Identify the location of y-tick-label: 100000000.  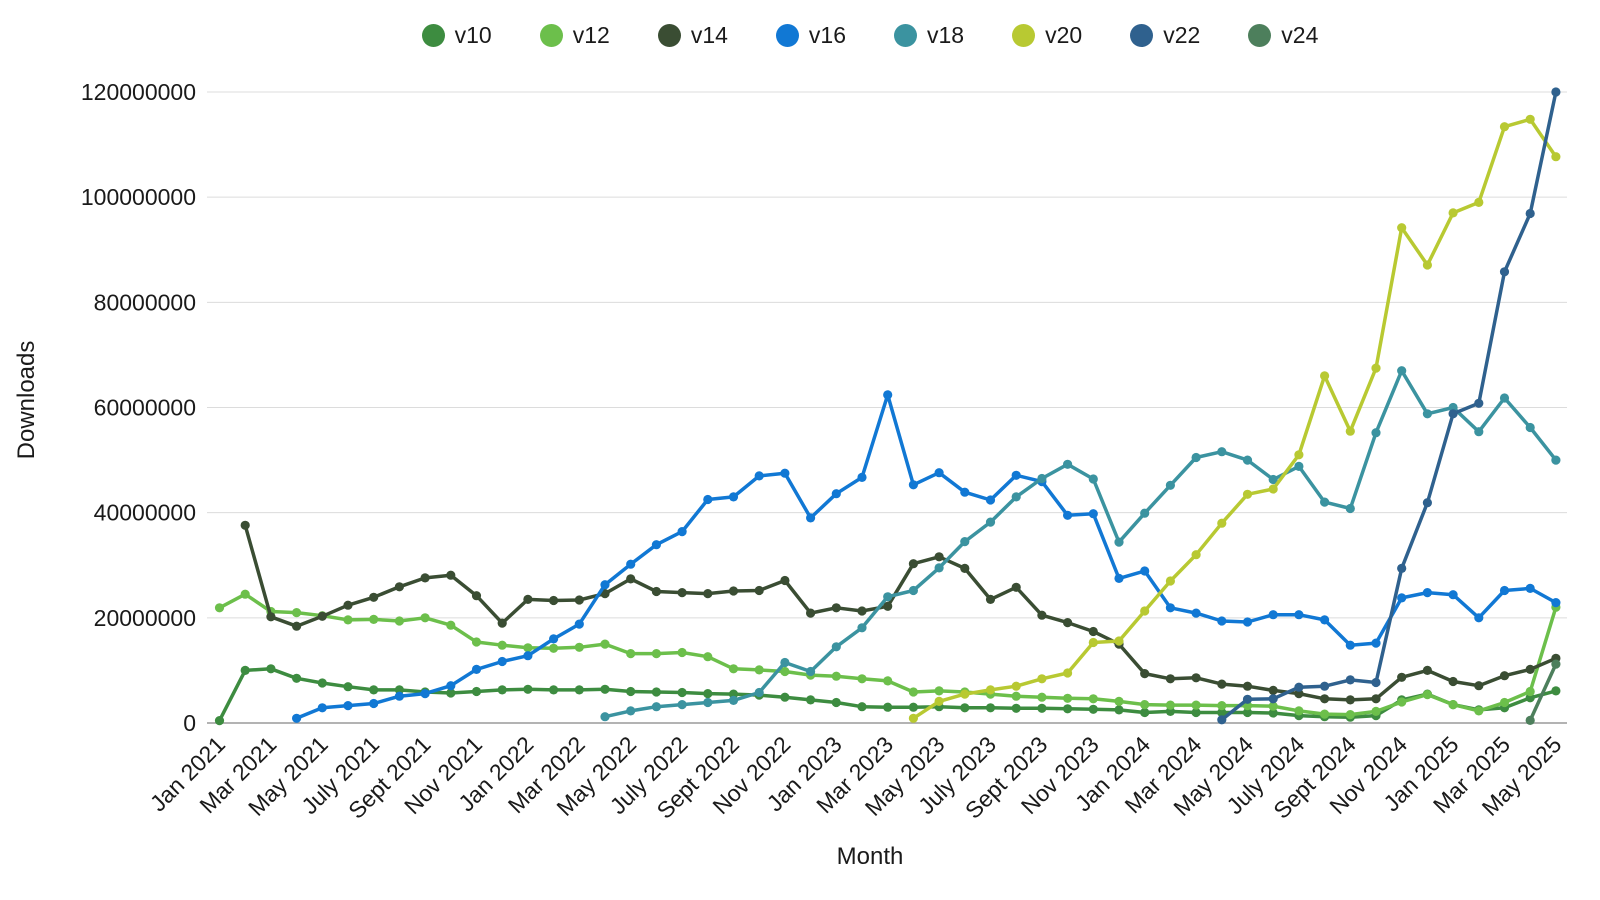
(138, 197).